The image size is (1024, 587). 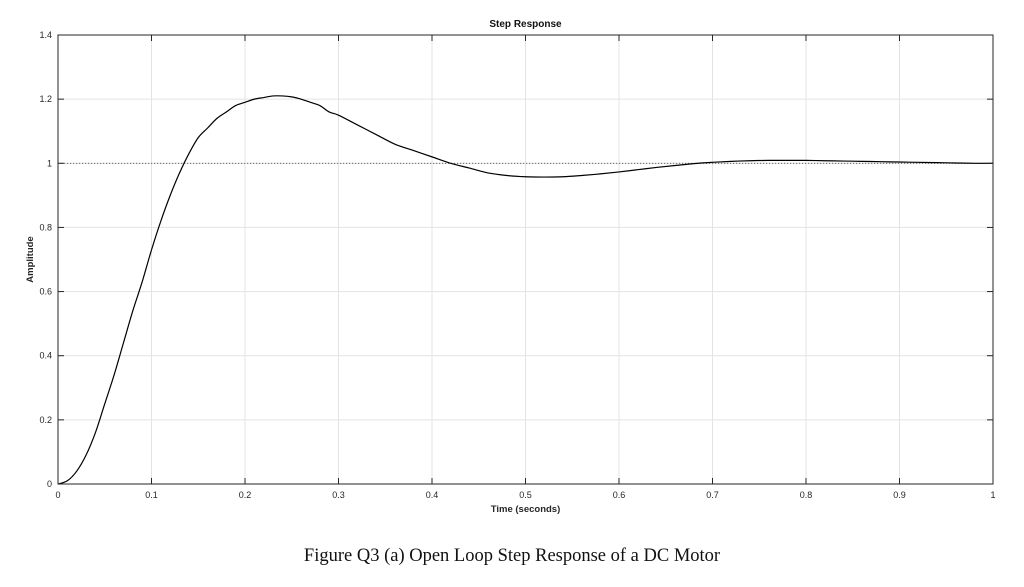 I want to click on x-tick-label: 0.3, so click(x=338, y=495).